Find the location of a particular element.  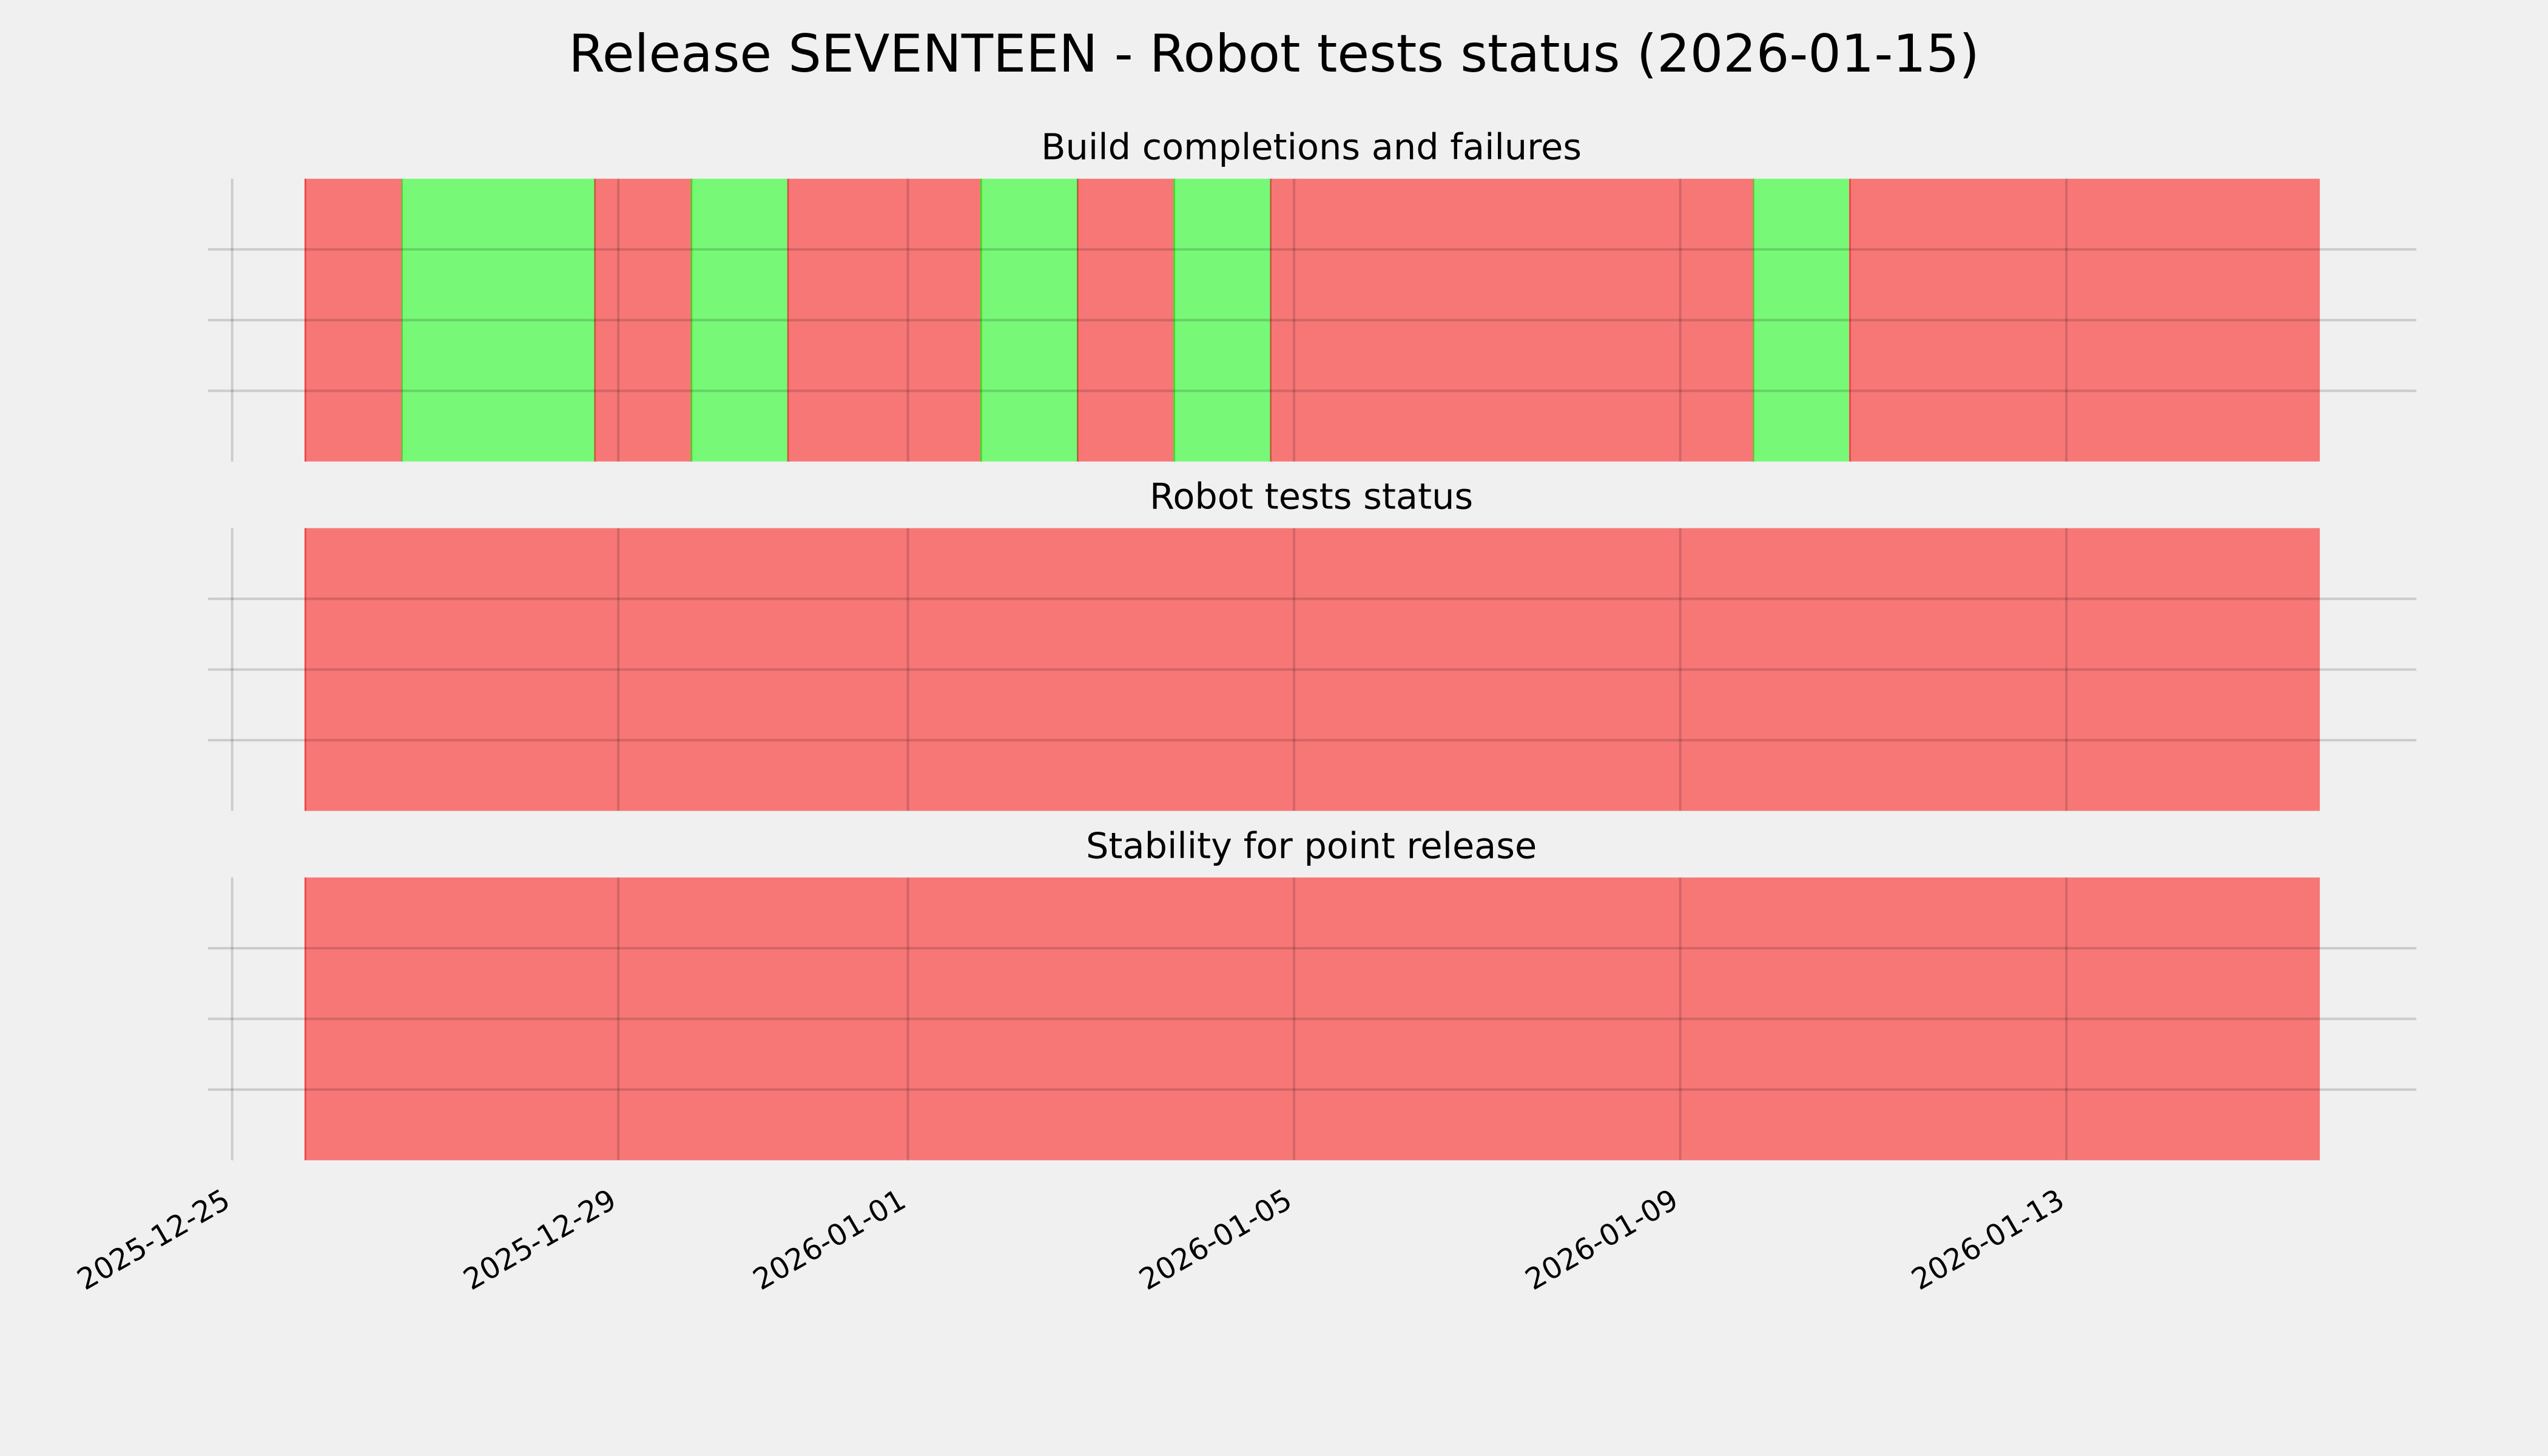

panel-title: Stability for point release is located at coordinates (1311, 845).